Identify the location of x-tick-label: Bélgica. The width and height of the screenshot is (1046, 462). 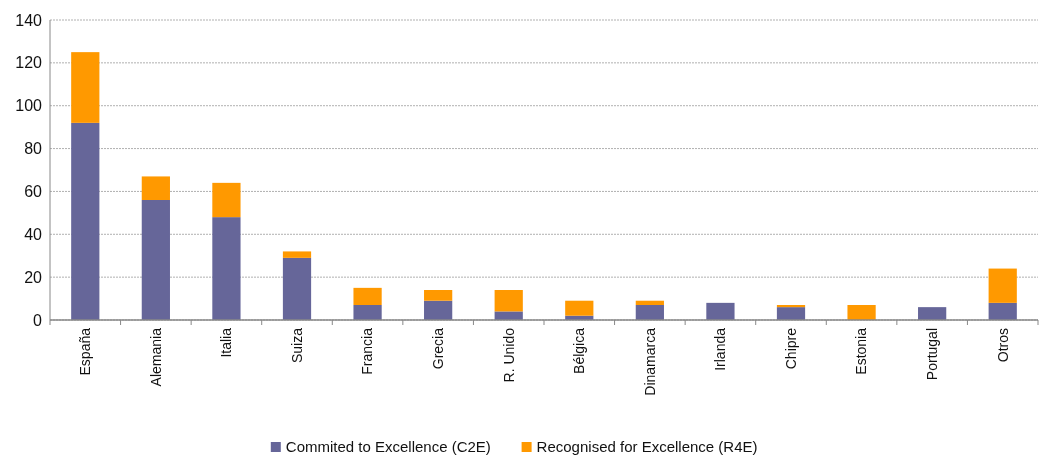
(579, 350).